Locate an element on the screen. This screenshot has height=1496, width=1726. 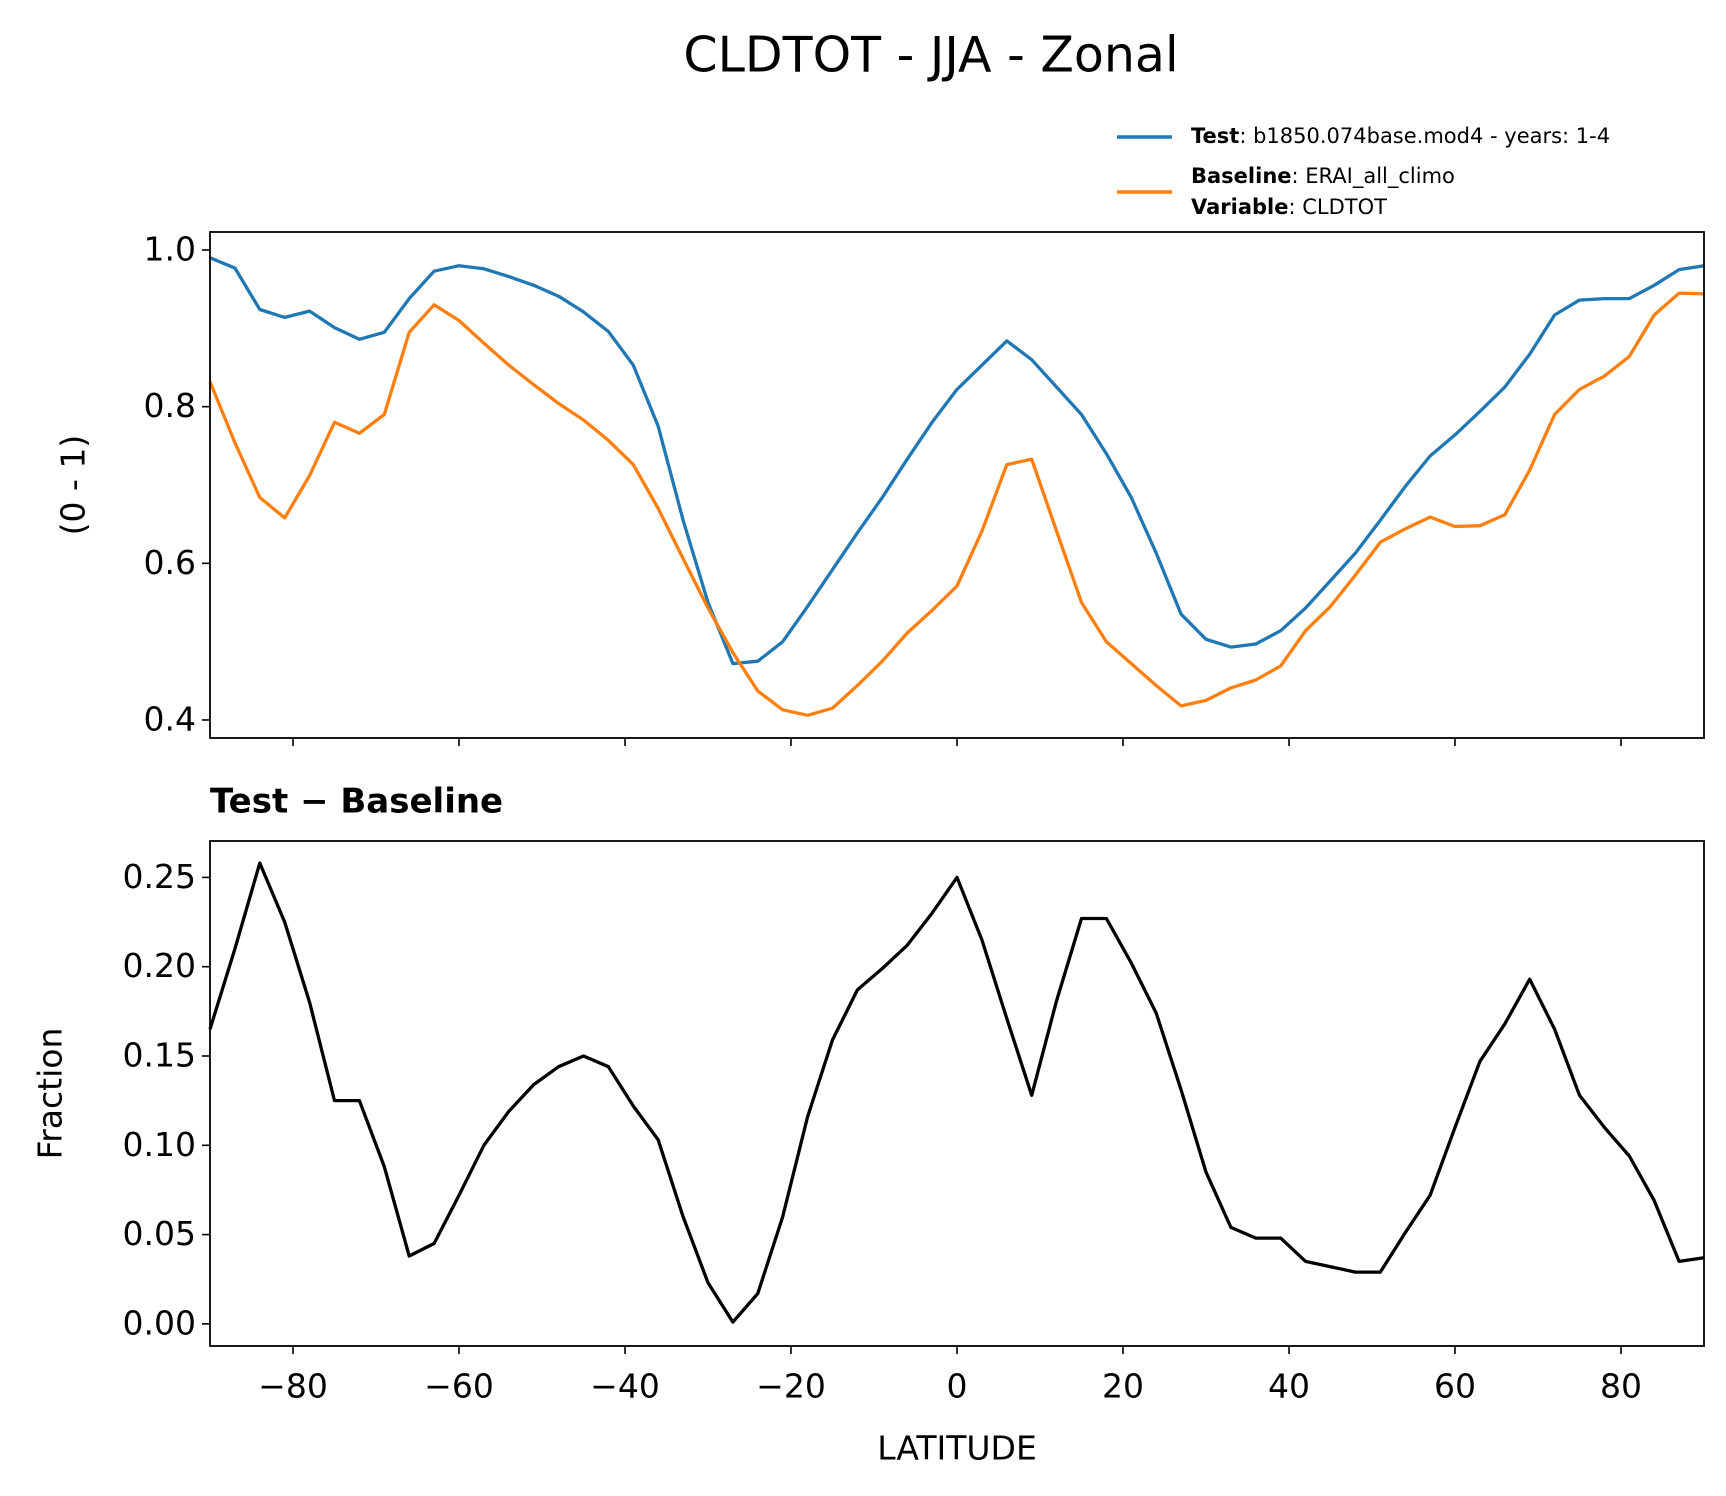
x-tick-label: −40 is located at coordinates (625, 1386).